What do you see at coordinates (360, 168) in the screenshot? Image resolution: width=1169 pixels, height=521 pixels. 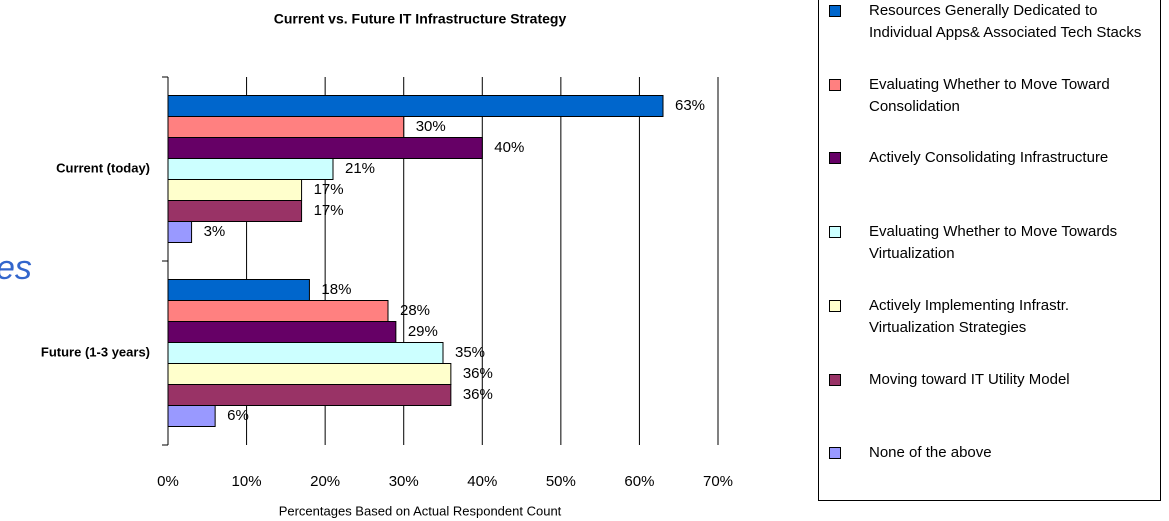 I see `value-label: 21%` at bounding box center [360, 168].